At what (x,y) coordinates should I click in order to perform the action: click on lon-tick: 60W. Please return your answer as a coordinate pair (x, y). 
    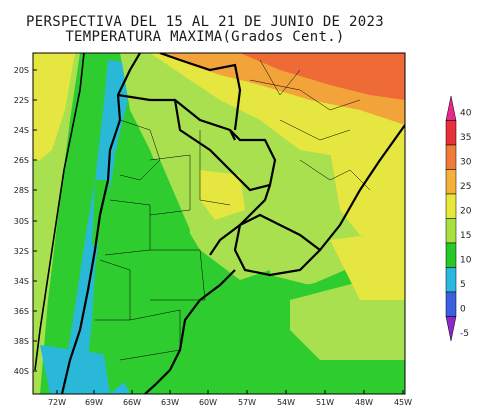
    Looking at the image, I should click on (208, 398).